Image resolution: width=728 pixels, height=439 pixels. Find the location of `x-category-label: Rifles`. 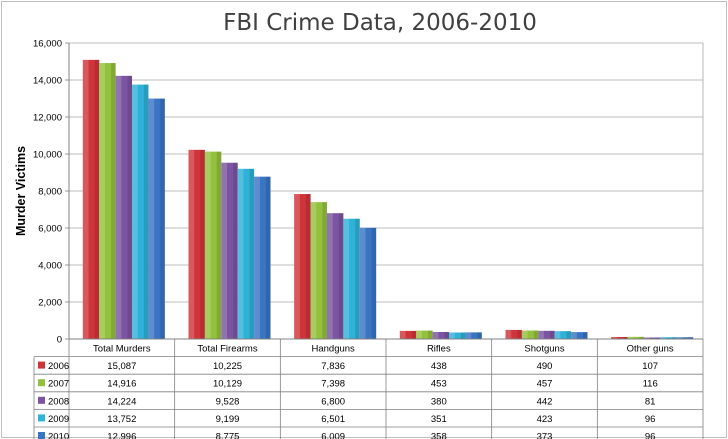

x-category-label: Rifles is located at coordinates (439, 349).